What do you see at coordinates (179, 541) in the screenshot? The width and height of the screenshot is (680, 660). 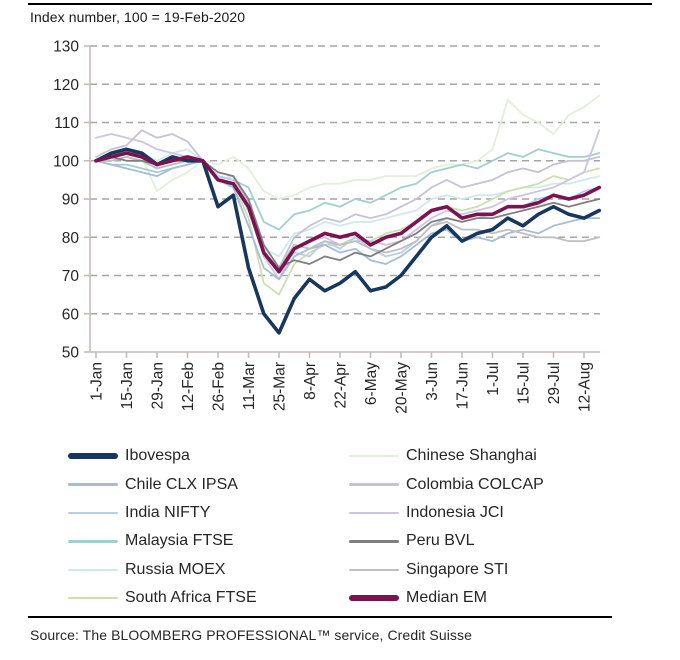 I see `legend-label-malaysia-ftse: Malaysia FTSE` at bounding box center [179, 541].